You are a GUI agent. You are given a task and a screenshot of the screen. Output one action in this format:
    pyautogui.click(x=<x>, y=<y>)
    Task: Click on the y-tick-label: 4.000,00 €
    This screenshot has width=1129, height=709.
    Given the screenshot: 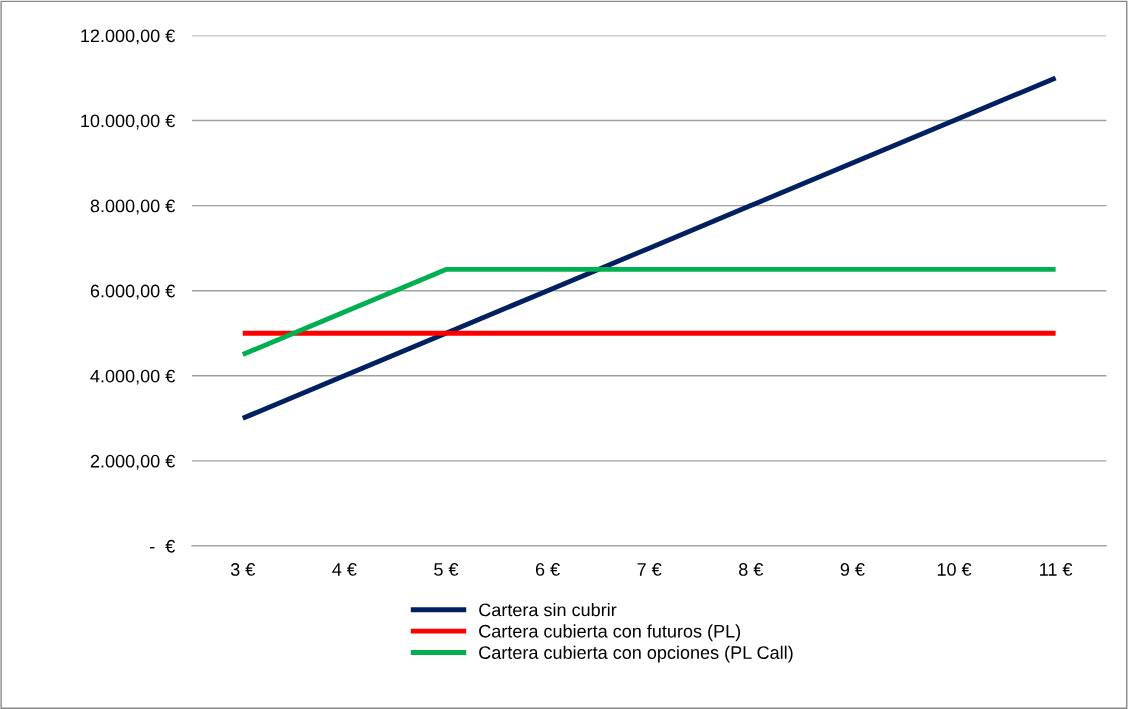 What is the action you would take?
    pyautogui.click(x=133, y=377)
    